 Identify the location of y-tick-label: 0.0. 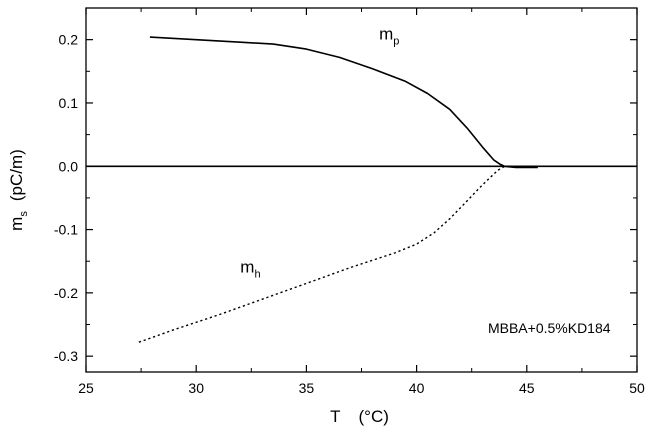
(69, 166).